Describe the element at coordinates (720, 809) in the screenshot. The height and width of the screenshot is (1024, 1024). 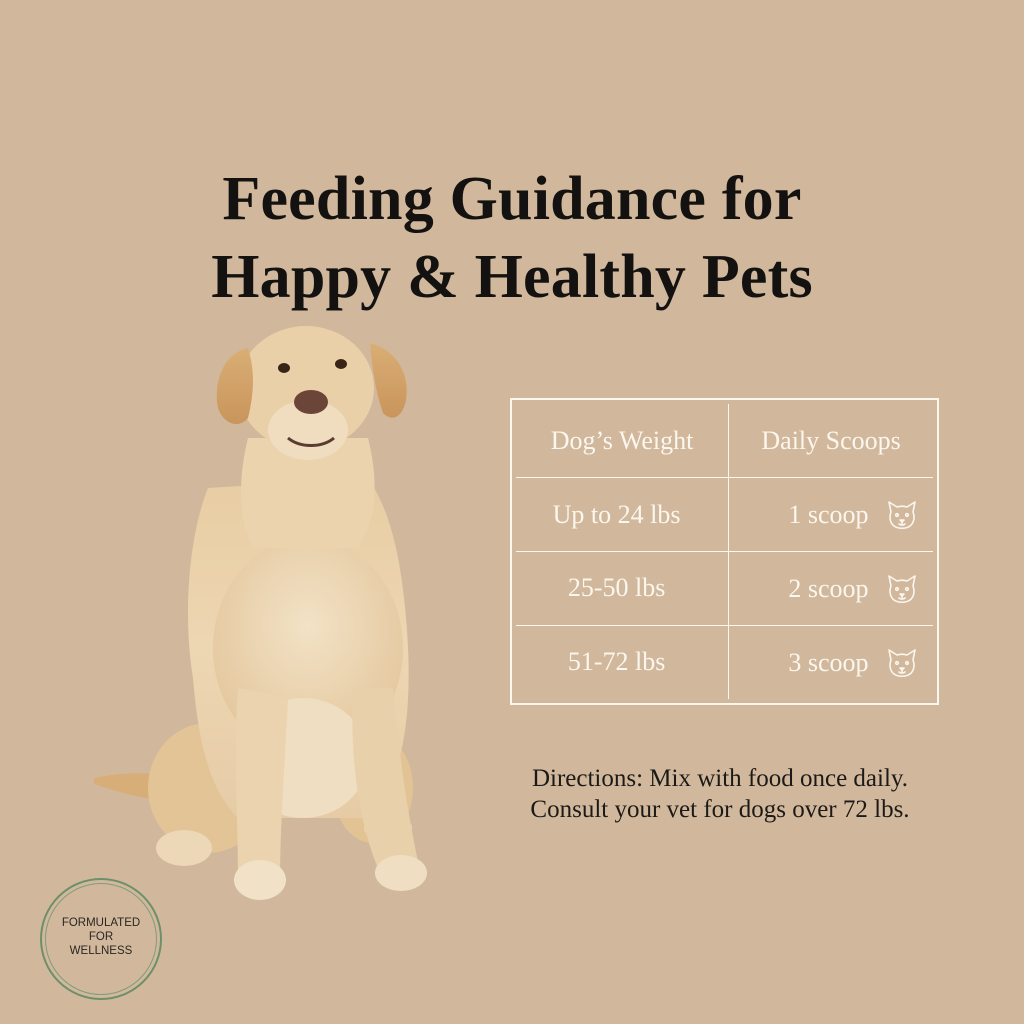
I see `directions-line-2: Consult your vet for dogs over 72 lbs.` at that location.